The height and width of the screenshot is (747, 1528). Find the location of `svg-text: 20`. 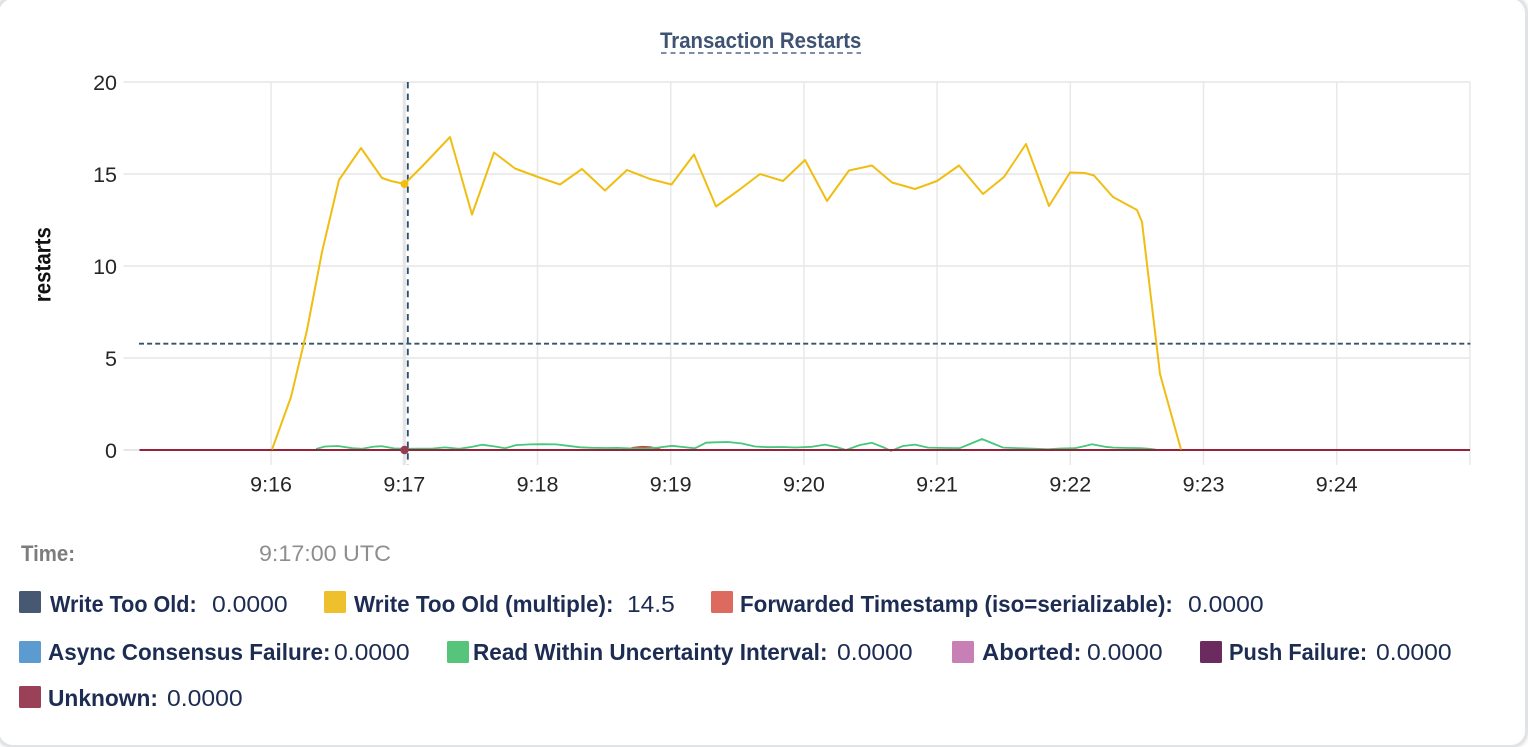

svg-text: 20 is located at coordinates (105, 83).